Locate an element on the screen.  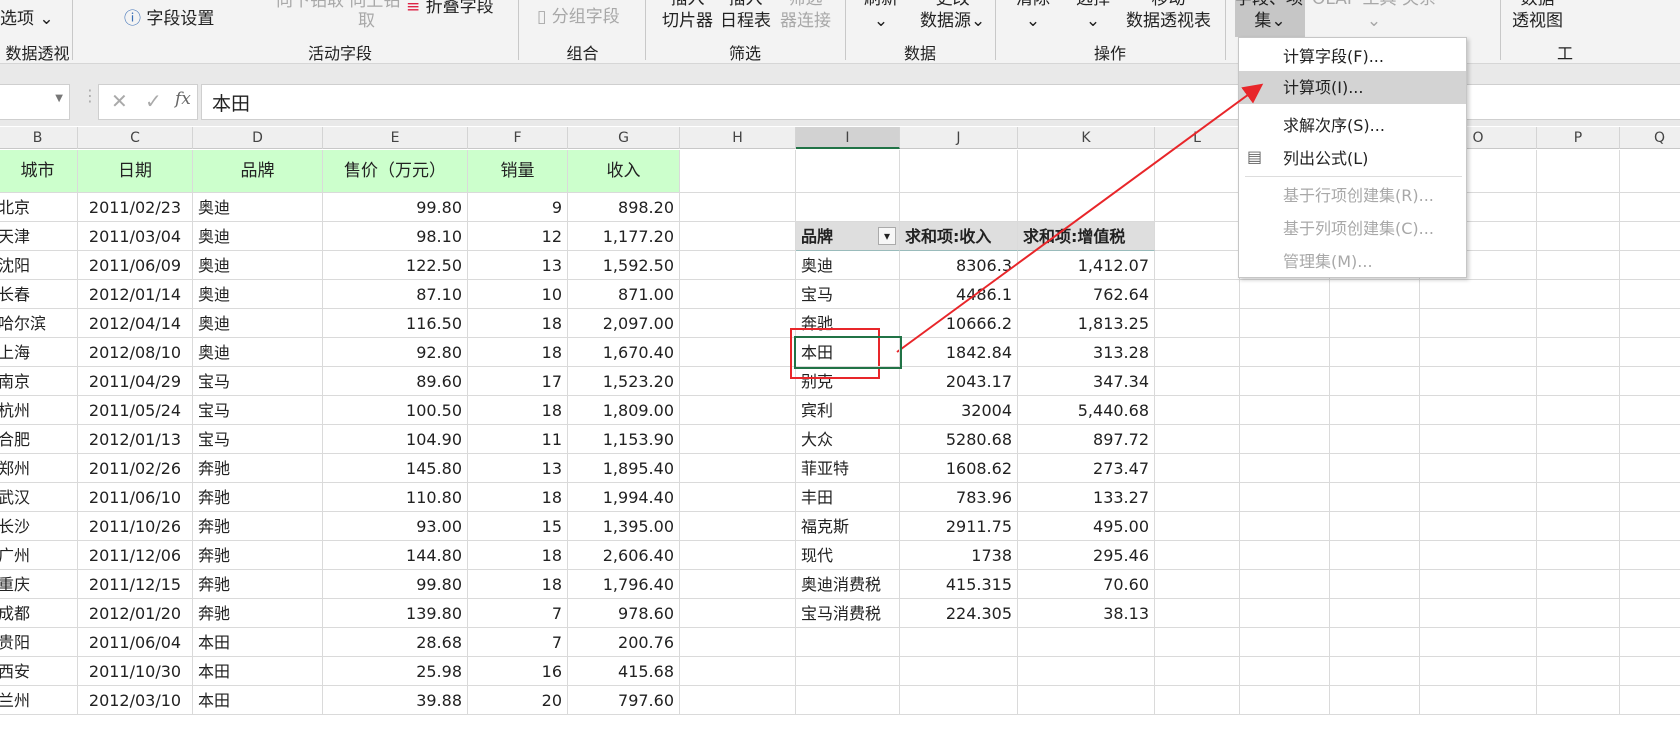
source-data-cell: 116.50 is located at coordinates (395, 323).